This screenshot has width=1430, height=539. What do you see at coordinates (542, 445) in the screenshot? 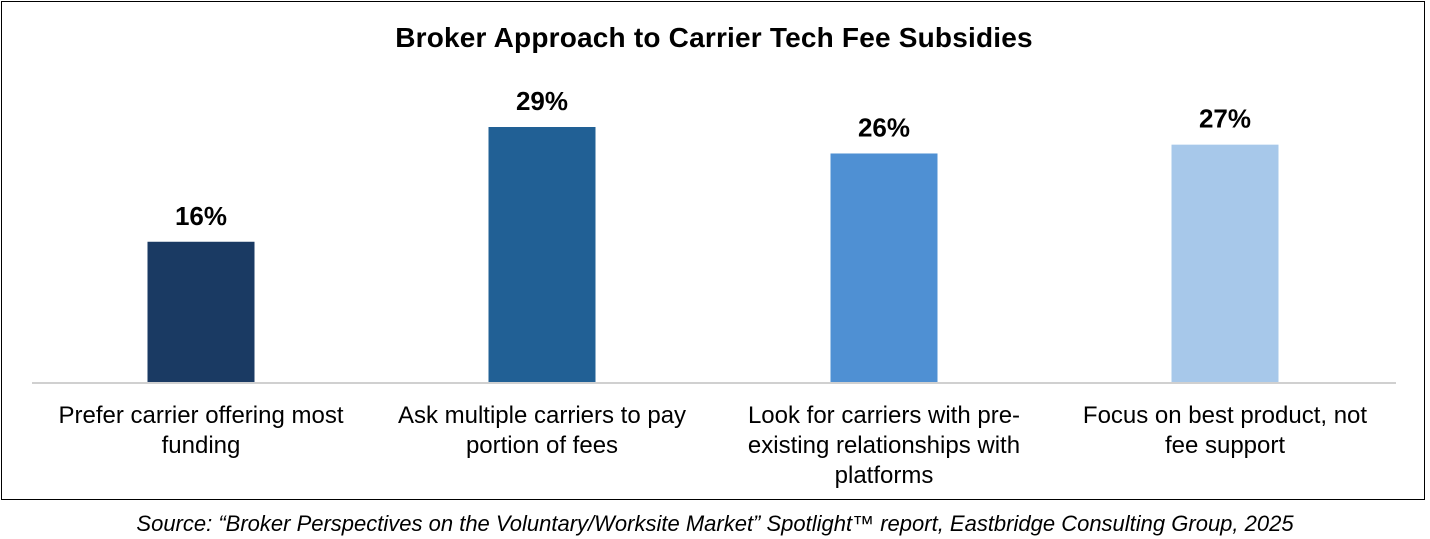
I see `category-label-2-line-2: portion of fees` at bounding box center [542, 445].